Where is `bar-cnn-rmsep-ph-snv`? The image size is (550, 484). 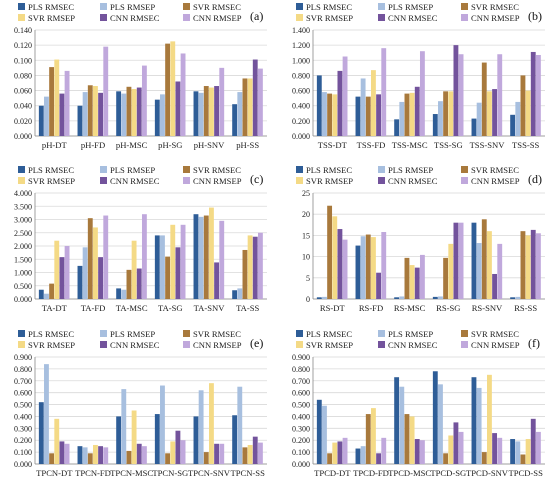 bar-cnn-rmsep-ph-snv is located at coordinates (222, 101).